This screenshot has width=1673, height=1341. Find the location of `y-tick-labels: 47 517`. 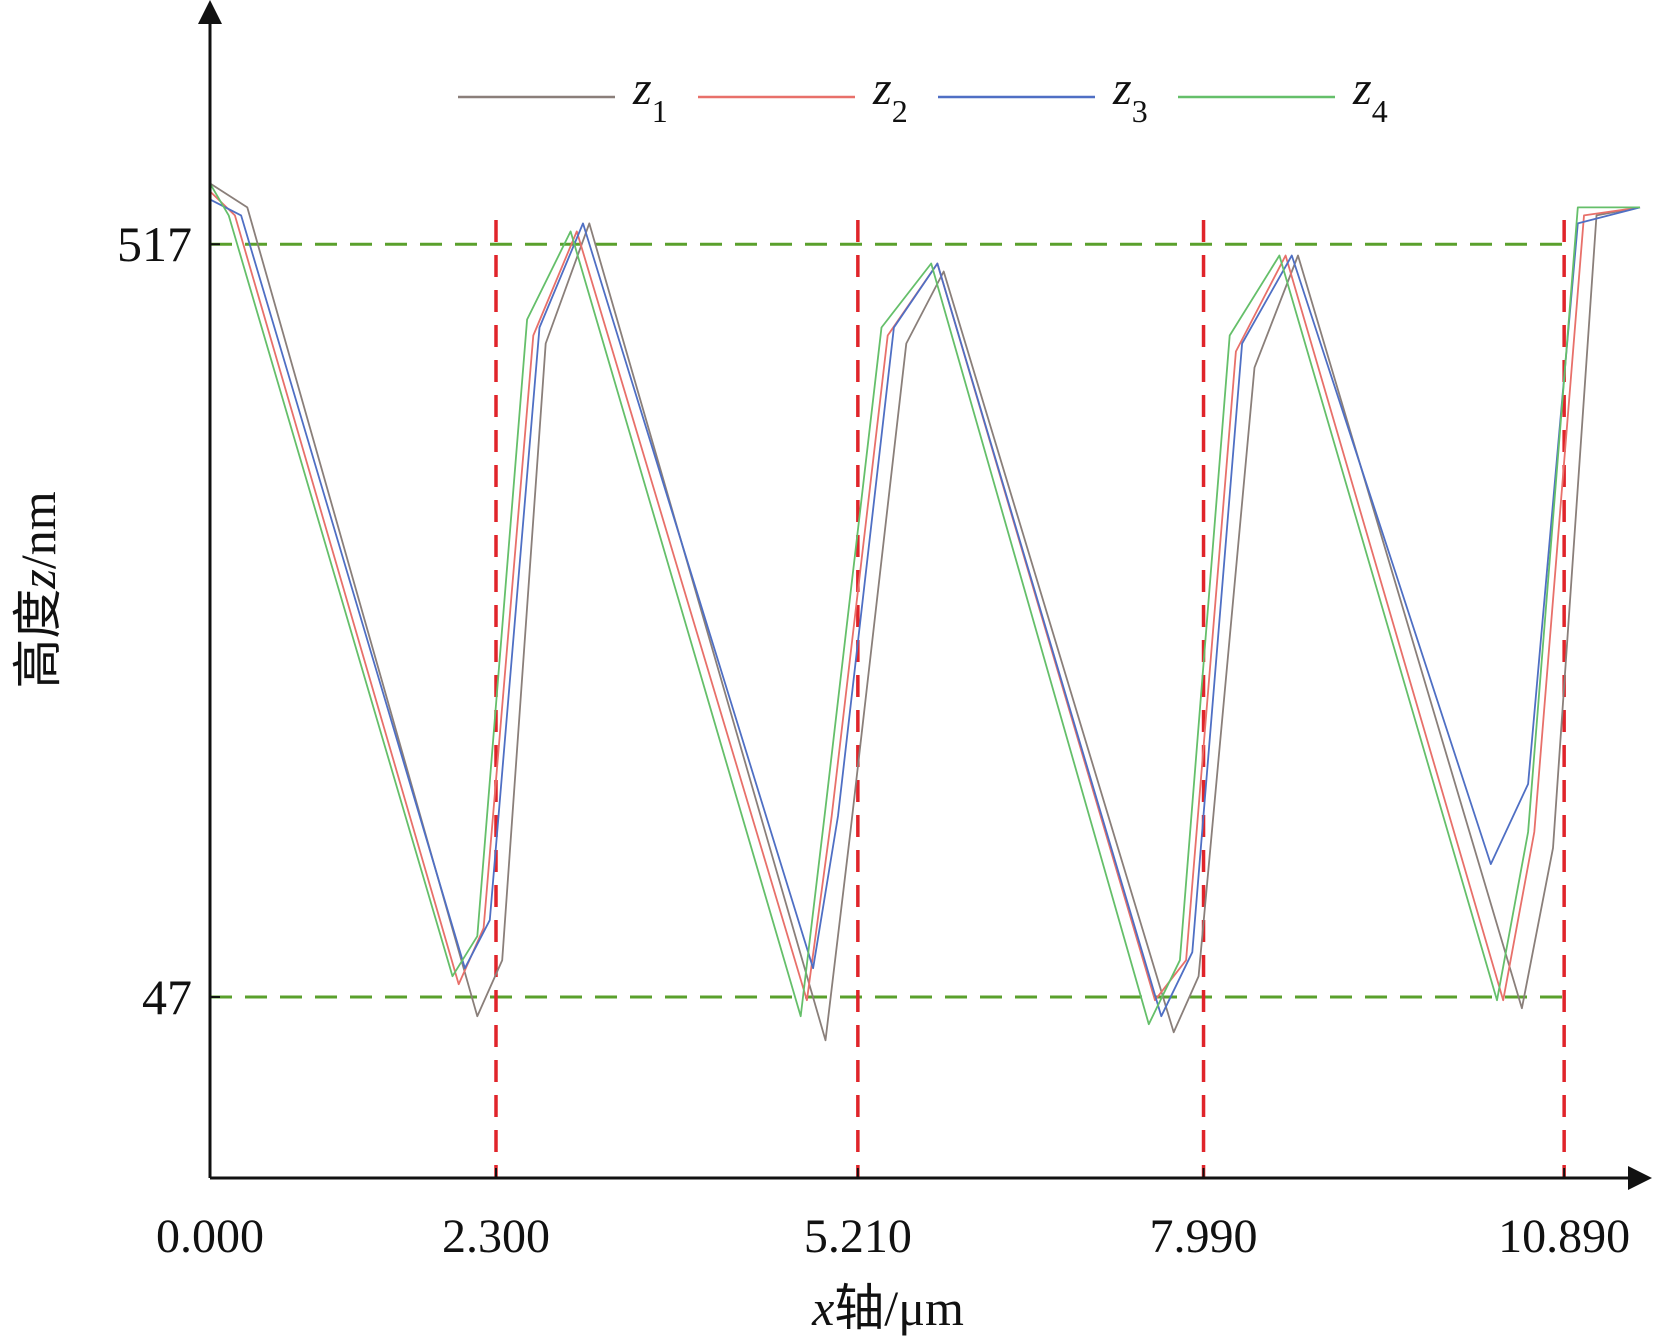

y-tick-labels: 47 517 is located at coordinates (168, 620).